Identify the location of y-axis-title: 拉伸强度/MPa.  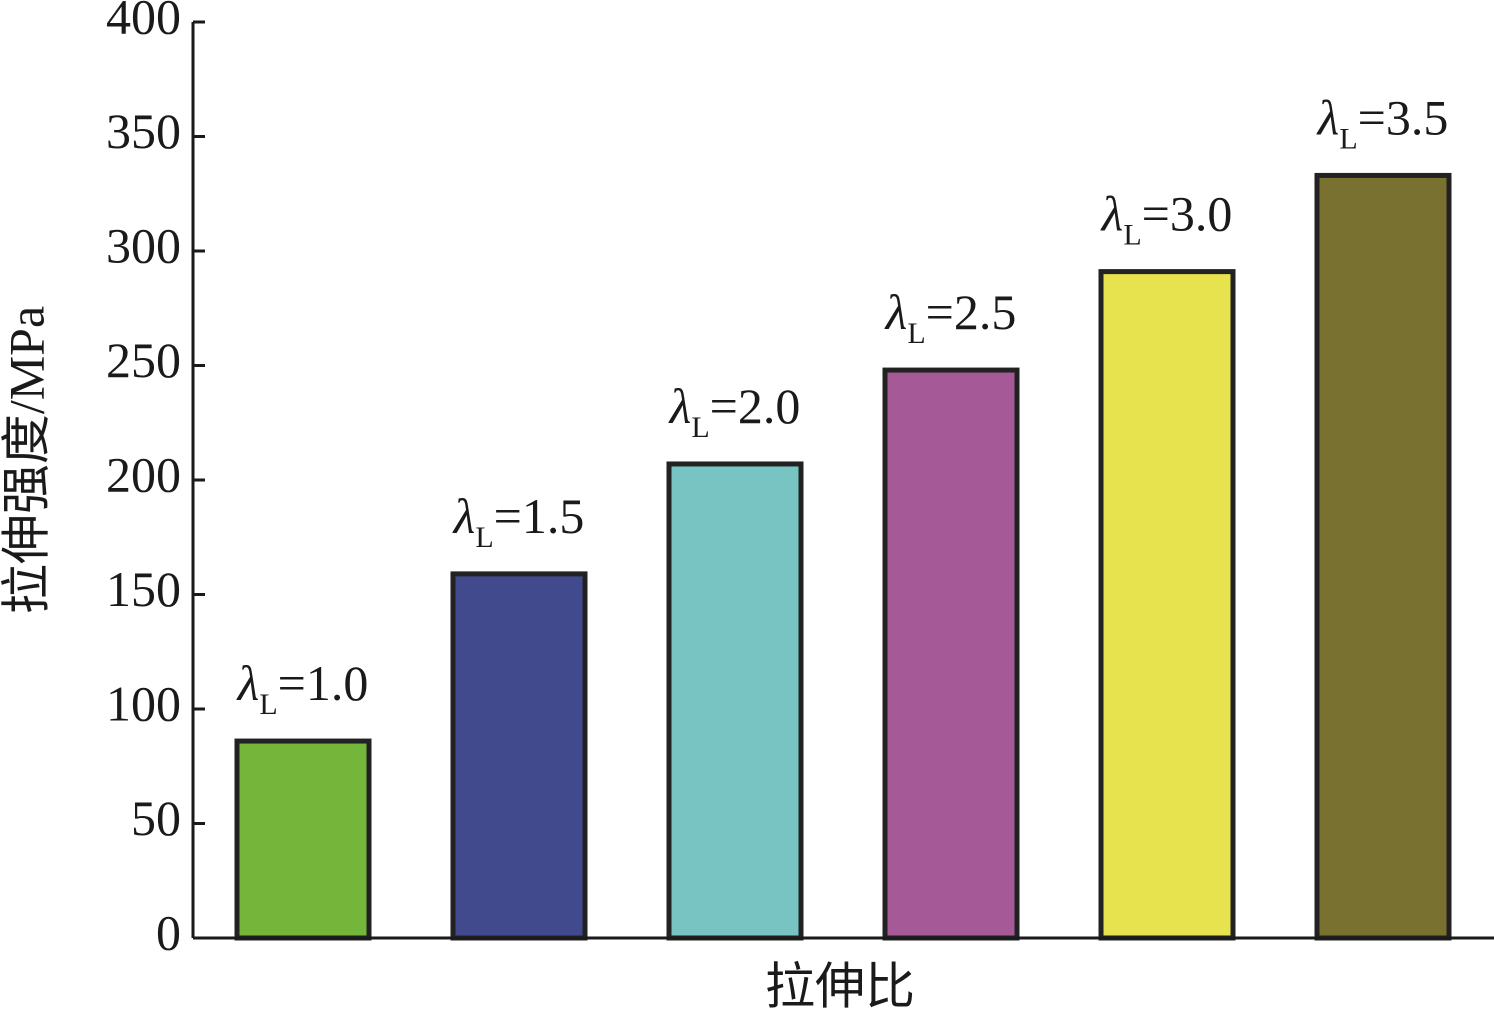
(27, 460).